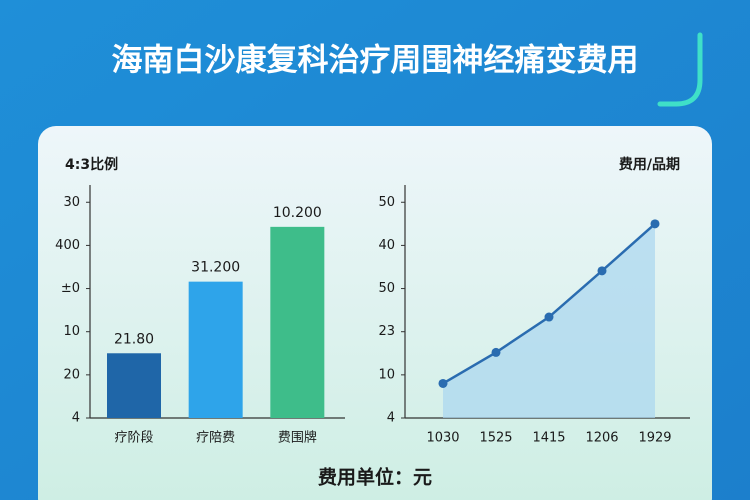 This screenshot has width=750, height=504. What do you see at coordinates (71, 202) in the screenshot?
I see `y-tick-label: 30` at bounding box center [71, 202].